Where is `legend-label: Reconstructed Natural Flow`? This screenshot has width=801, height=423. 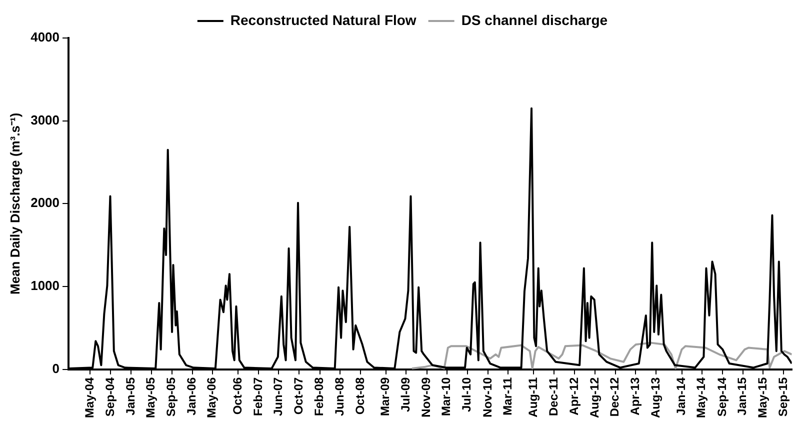 legend-label: Reconstructed Natural Flow is located at coordinates (323, 20).